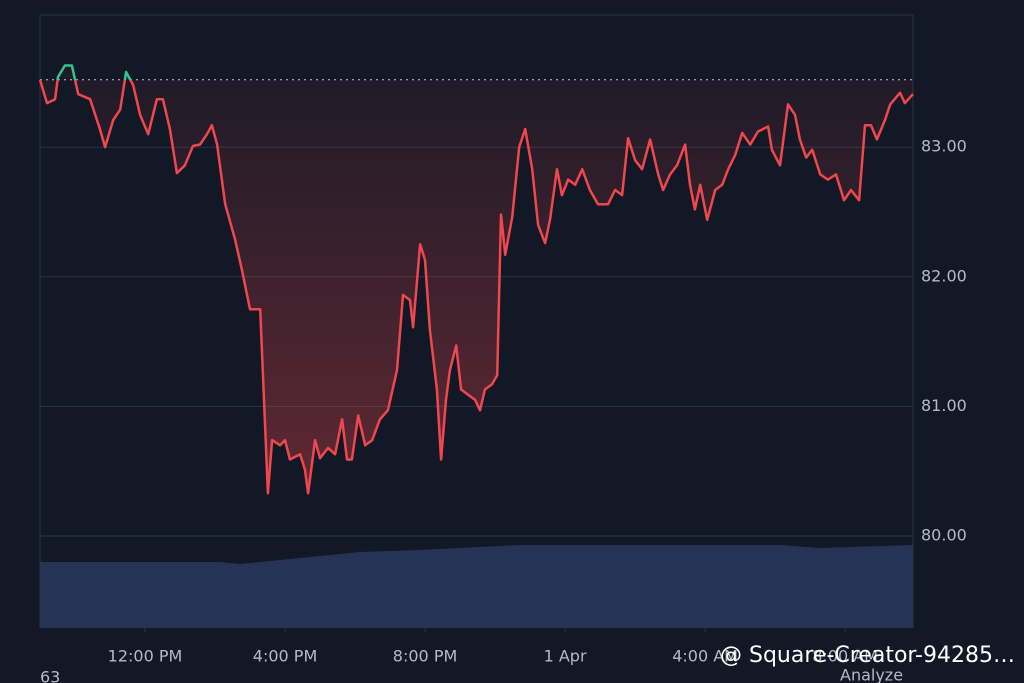 The height and width of the screenshot is (683, 1024). What do you see at coordinates (944, 534) in the screenshot?
I see `y-tick-label: 80.00` at bounding box center [944, 534].